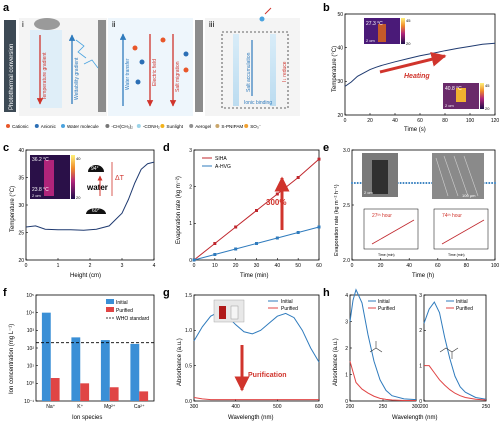  Describe the element at coordinates (73, 177) in the screenshot. I see `inset-c-colorbar` at that location.